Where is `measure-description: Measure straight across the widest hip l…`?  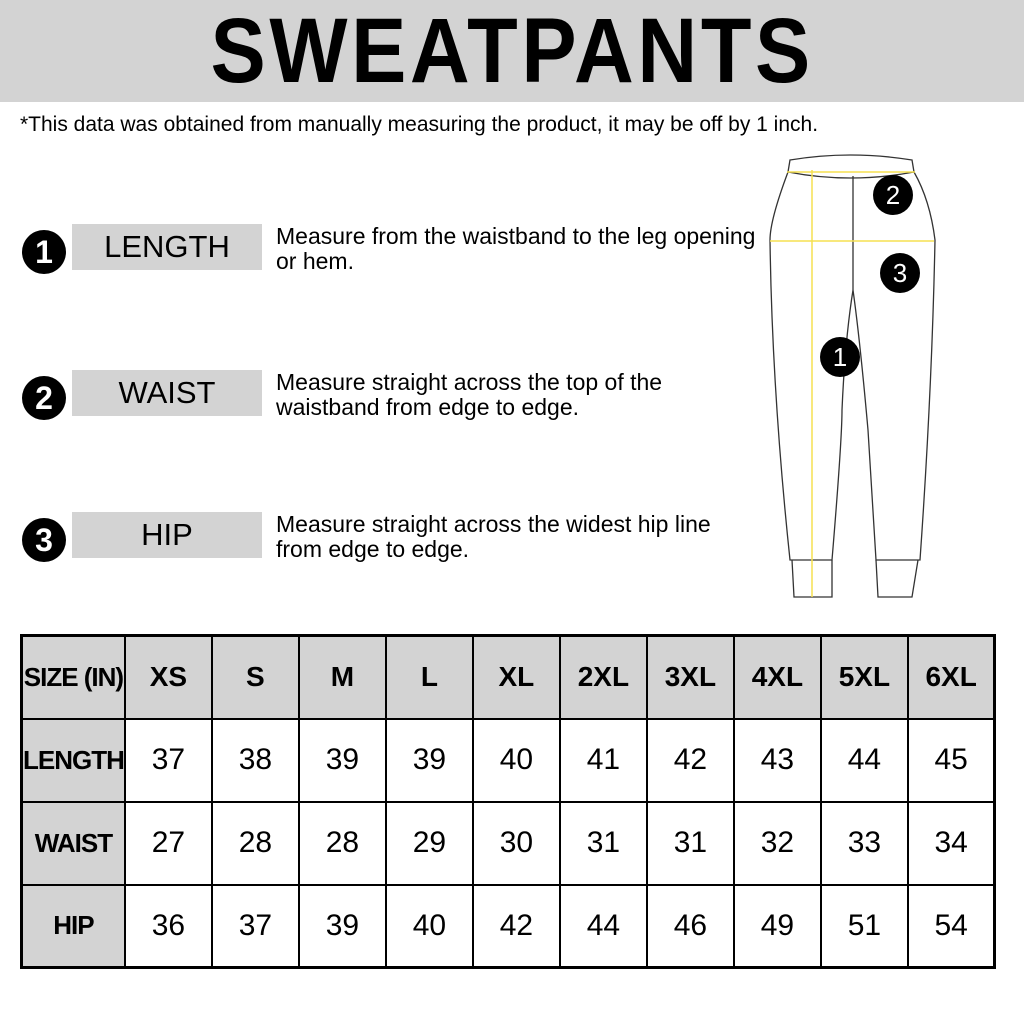
measure-description: Measure straight across the widest hip l… is located at coordinates (493, 536).